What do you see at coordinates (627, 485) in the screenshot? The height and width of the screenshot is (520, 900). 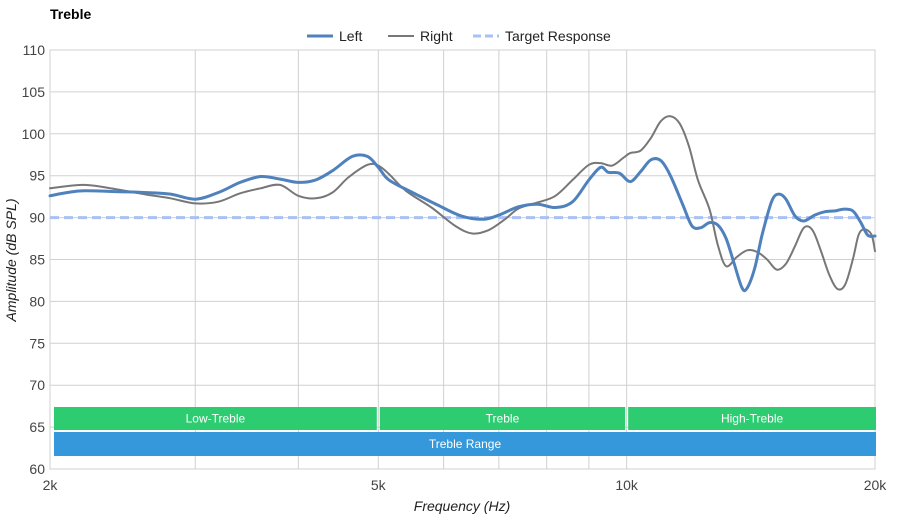 I see `x-tick-label: 10k` at bounding box center [627, 485].